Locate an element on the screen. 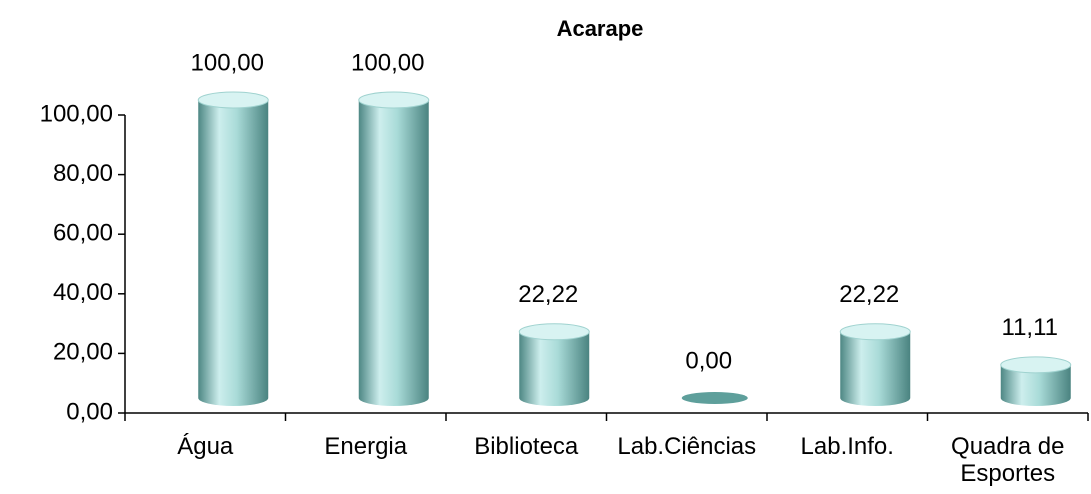  value-label: 11,11 is located at coordinates (1030, 327).